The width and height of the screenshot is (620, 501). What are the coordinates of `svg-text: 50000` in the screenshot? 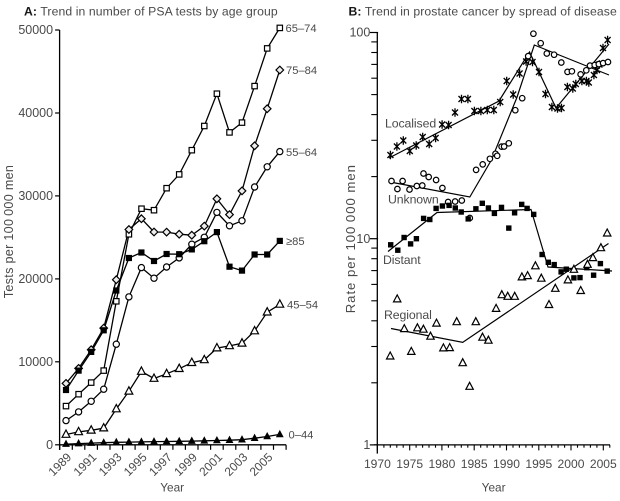 It's located at (35, 30).